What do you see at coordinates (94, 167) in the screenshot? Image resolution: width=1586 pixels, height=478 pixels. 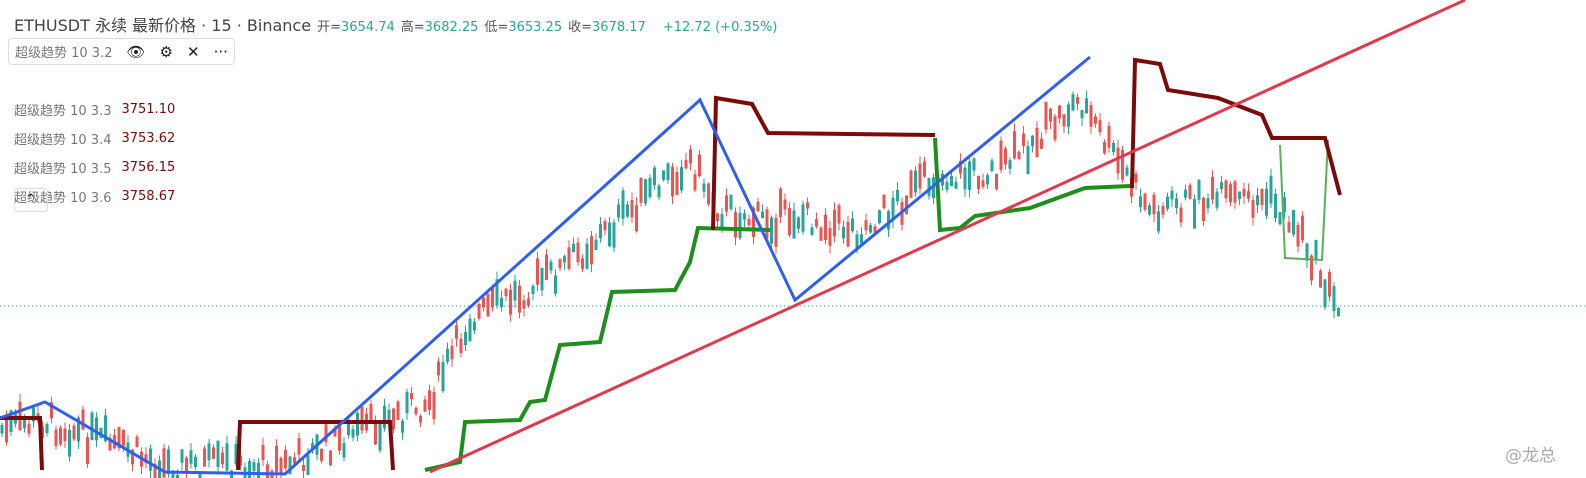 I see `legend-row: 超级趋势 10 3.5 3756.15` at bounding box center [94, 167].